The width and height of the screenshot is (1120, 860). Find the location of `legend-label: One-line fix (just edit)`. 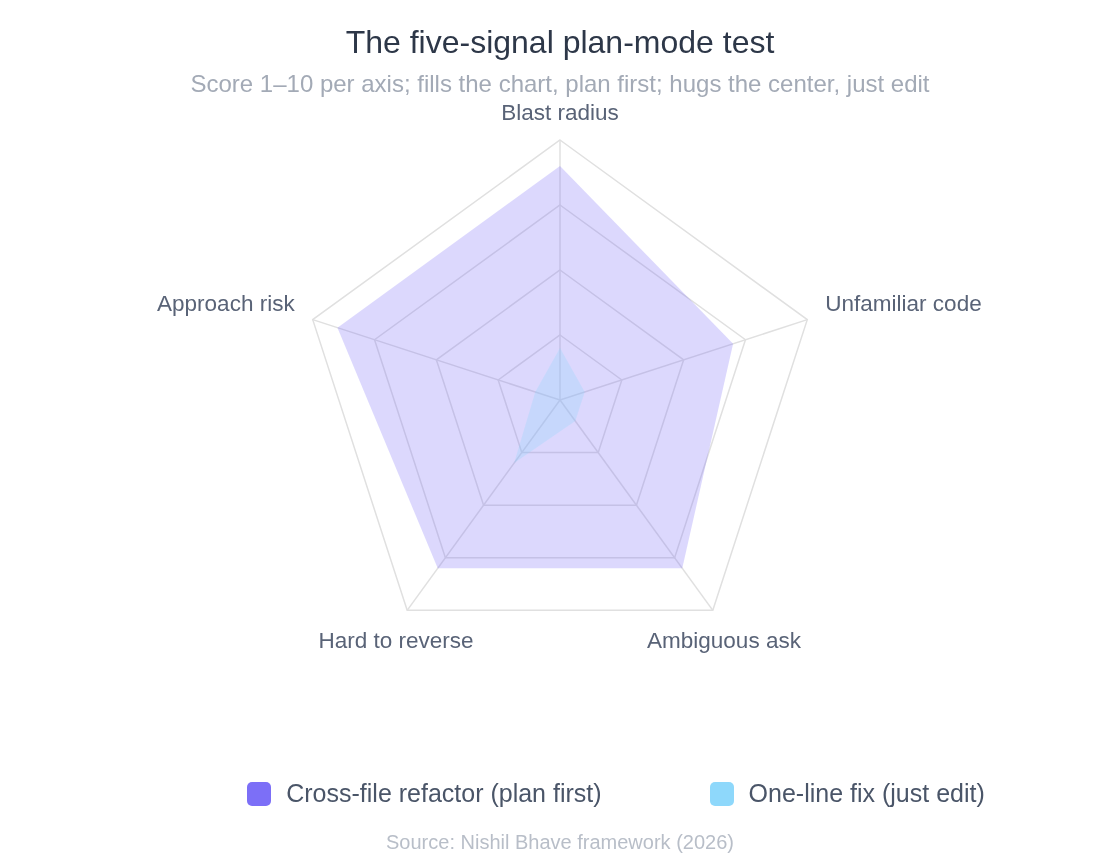

legend-label: One-line fix (just edit) is located at coordinates (866, 793).